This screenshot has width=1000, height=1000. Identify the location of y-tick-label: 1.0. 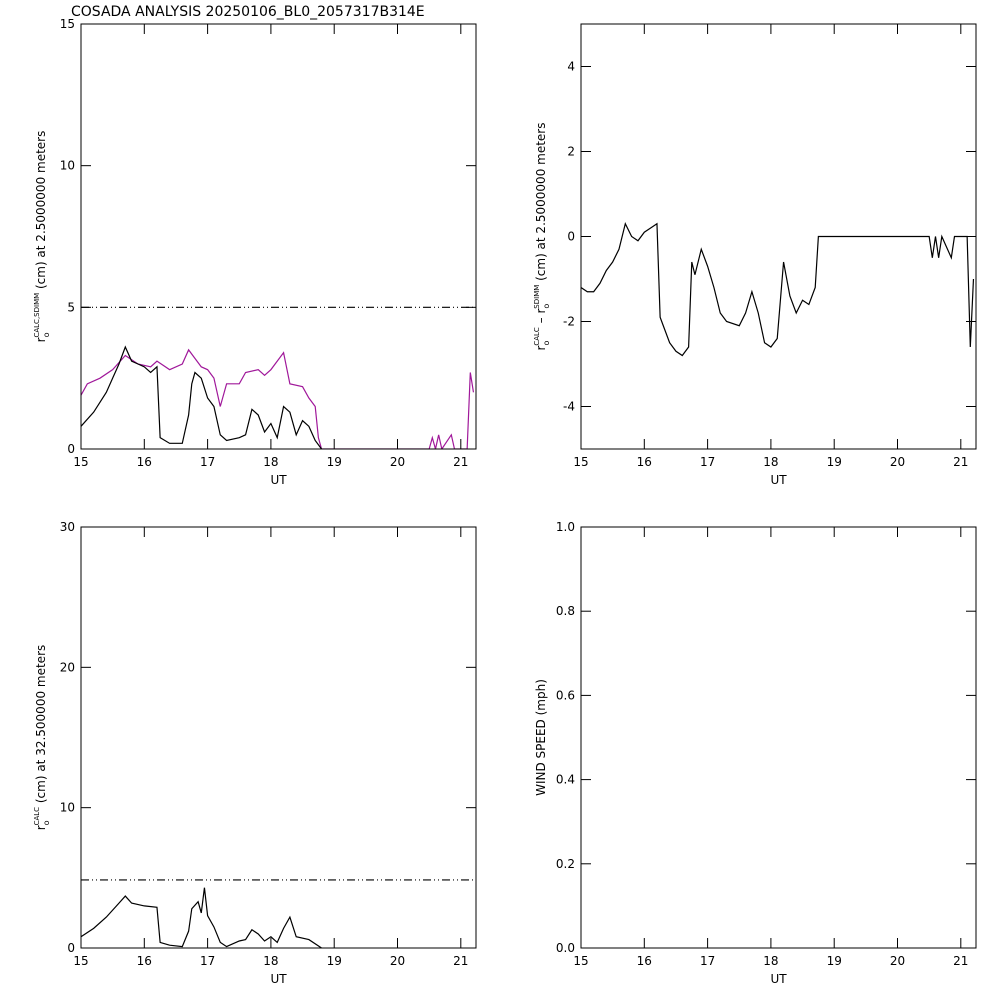
(565, 527).